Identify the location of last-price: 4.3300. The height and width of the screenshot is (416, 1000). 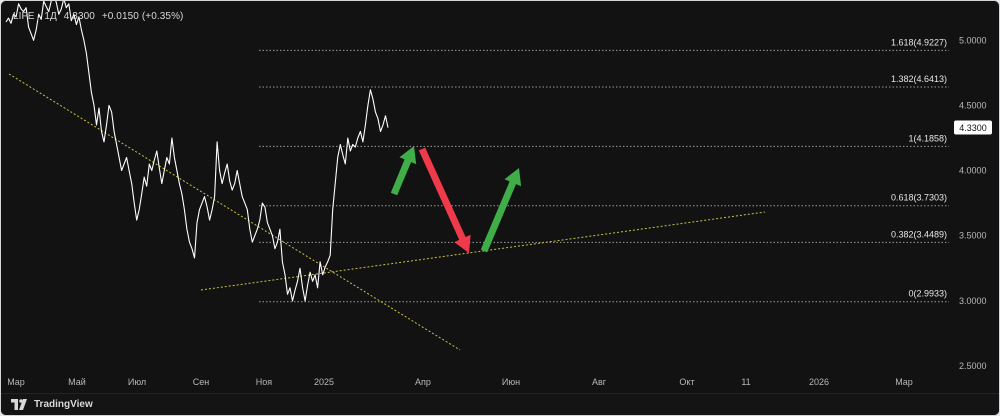
(79, 16).